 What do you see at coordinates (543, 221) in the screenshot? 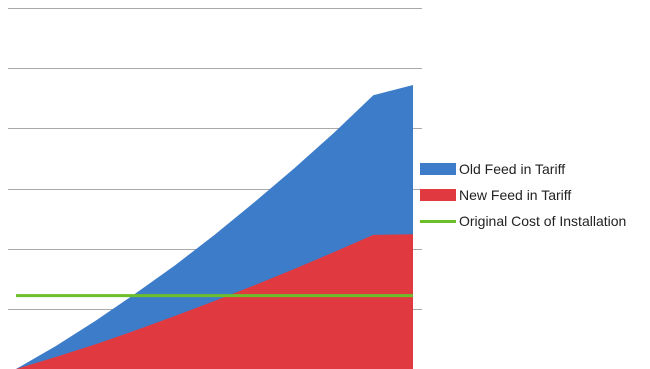
I see `legend-label-original-cost-of-installation: Original Cost of Installation` at bounding box center [543, 221].